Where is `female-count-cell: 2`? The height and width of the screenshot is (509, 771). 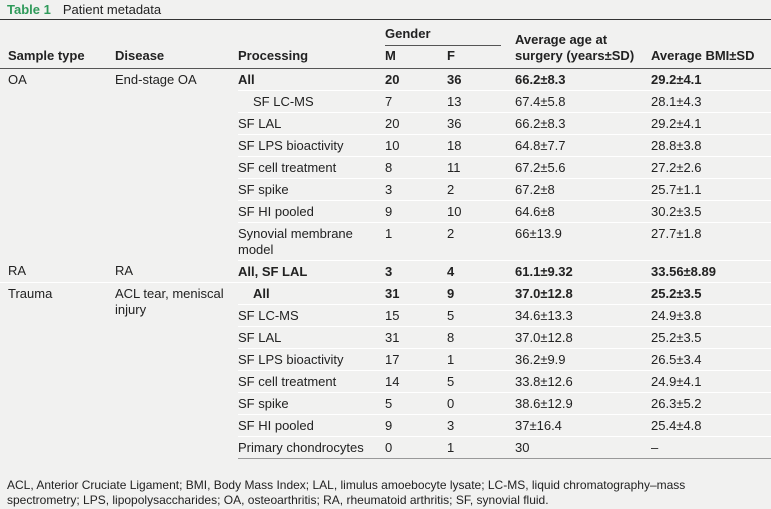
female-count-cell: 2 is located at coordinates (481, 189).